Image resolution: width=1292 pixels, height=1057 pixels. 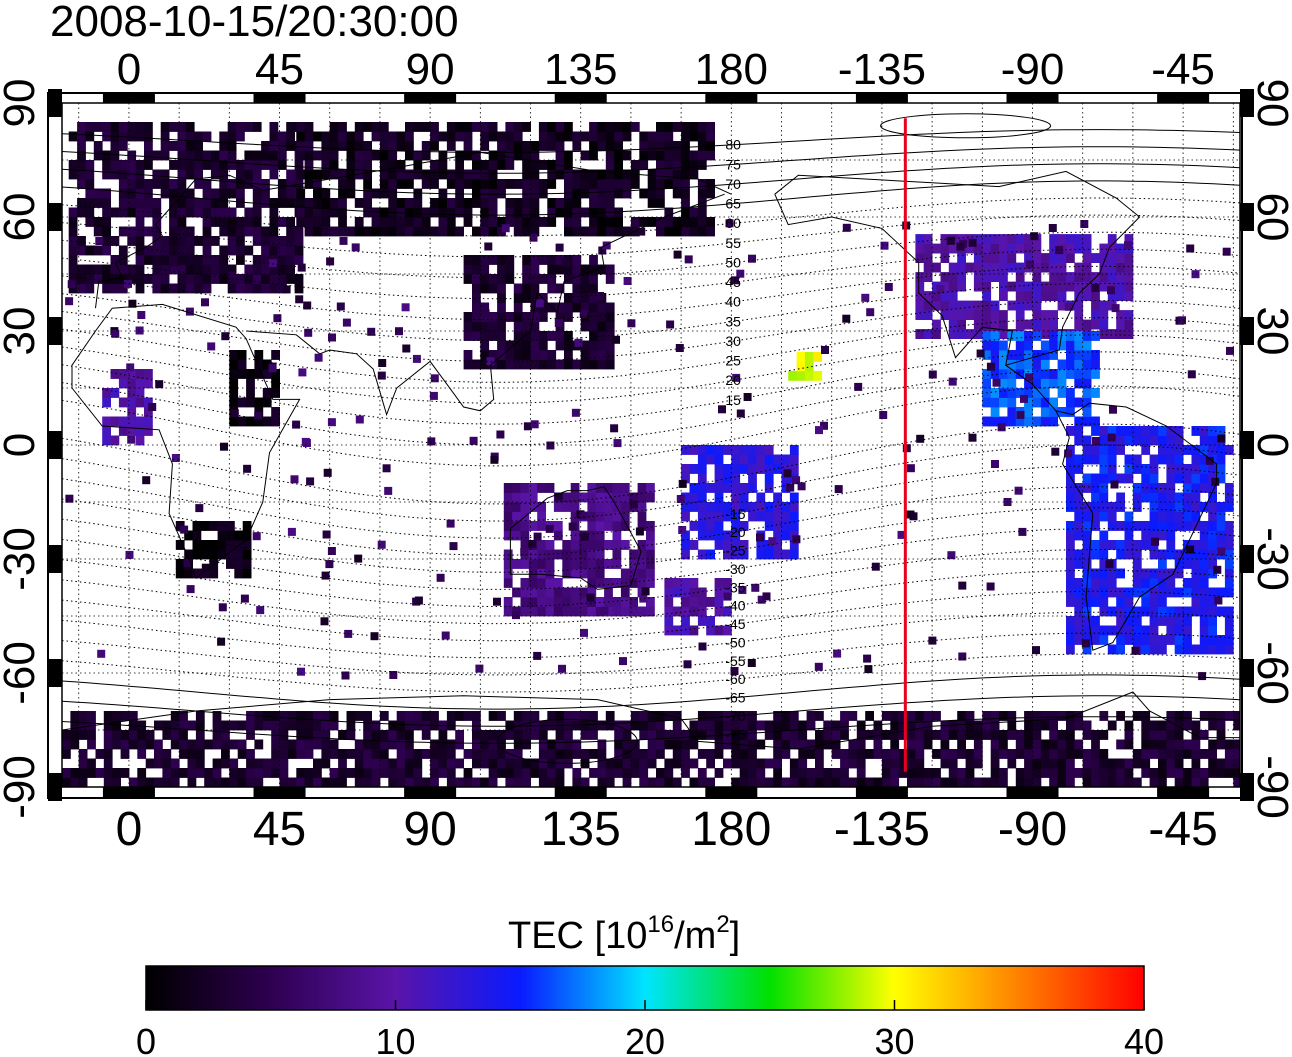 I want to click on coastline-path, so click(x=413, y=230).